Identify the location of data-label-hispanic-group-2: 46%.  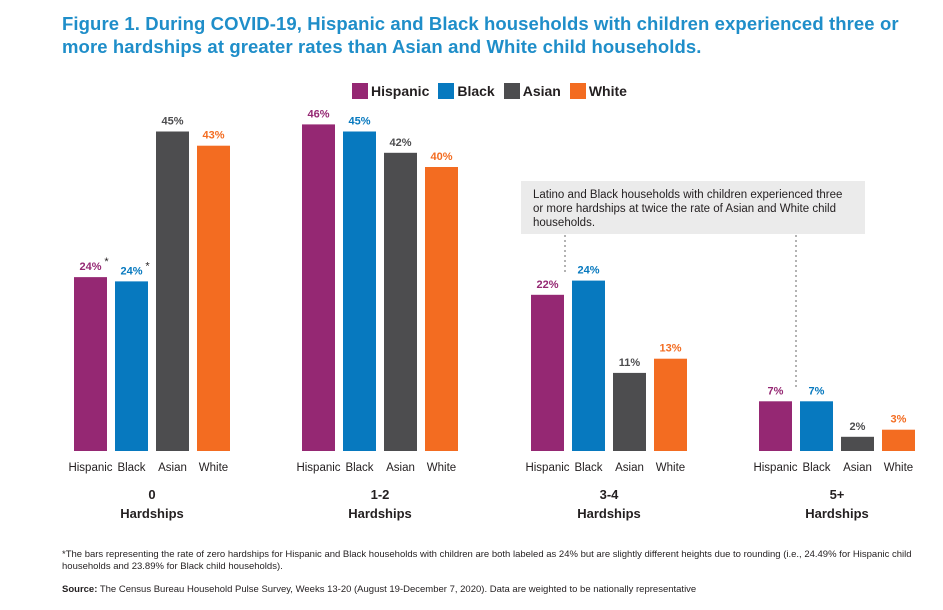
(318, 114).